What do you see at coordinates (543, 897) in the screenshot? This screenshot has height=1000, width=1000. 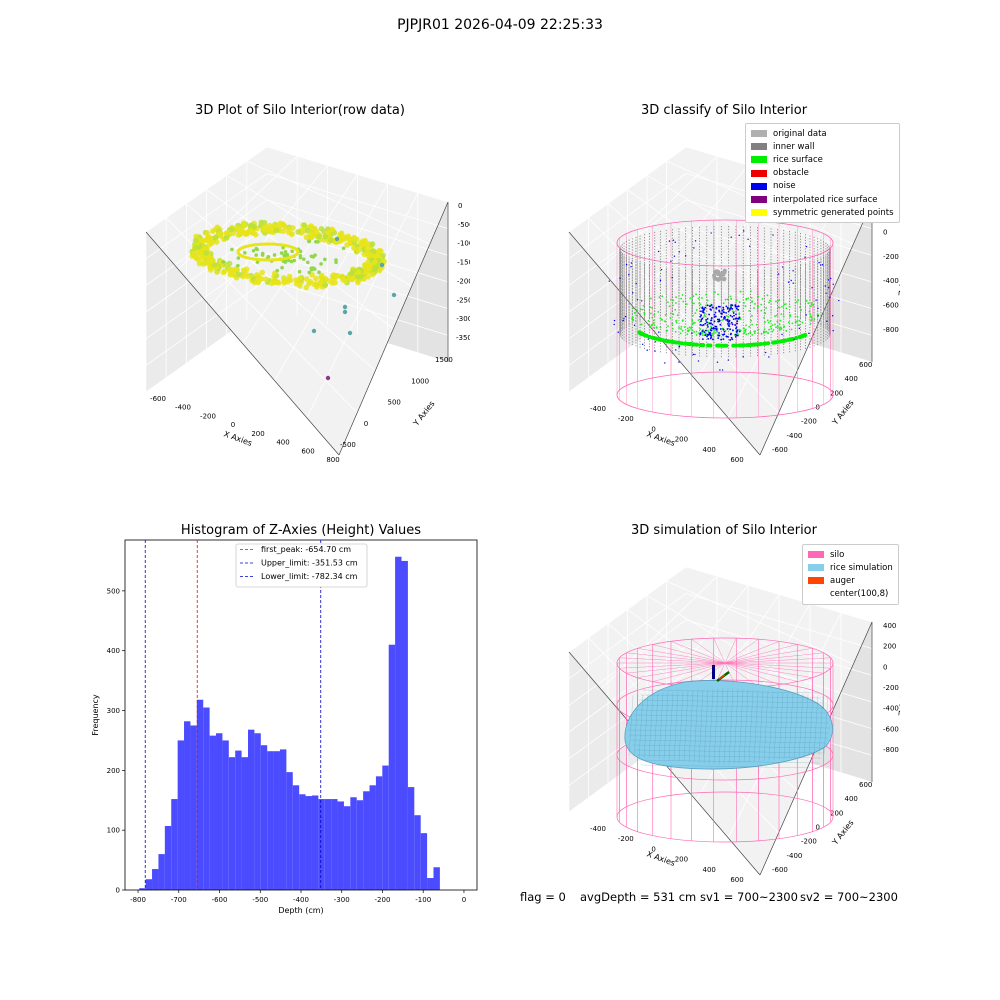 I see `footer-flag: flag = 0` at bounding box center [543, 897].